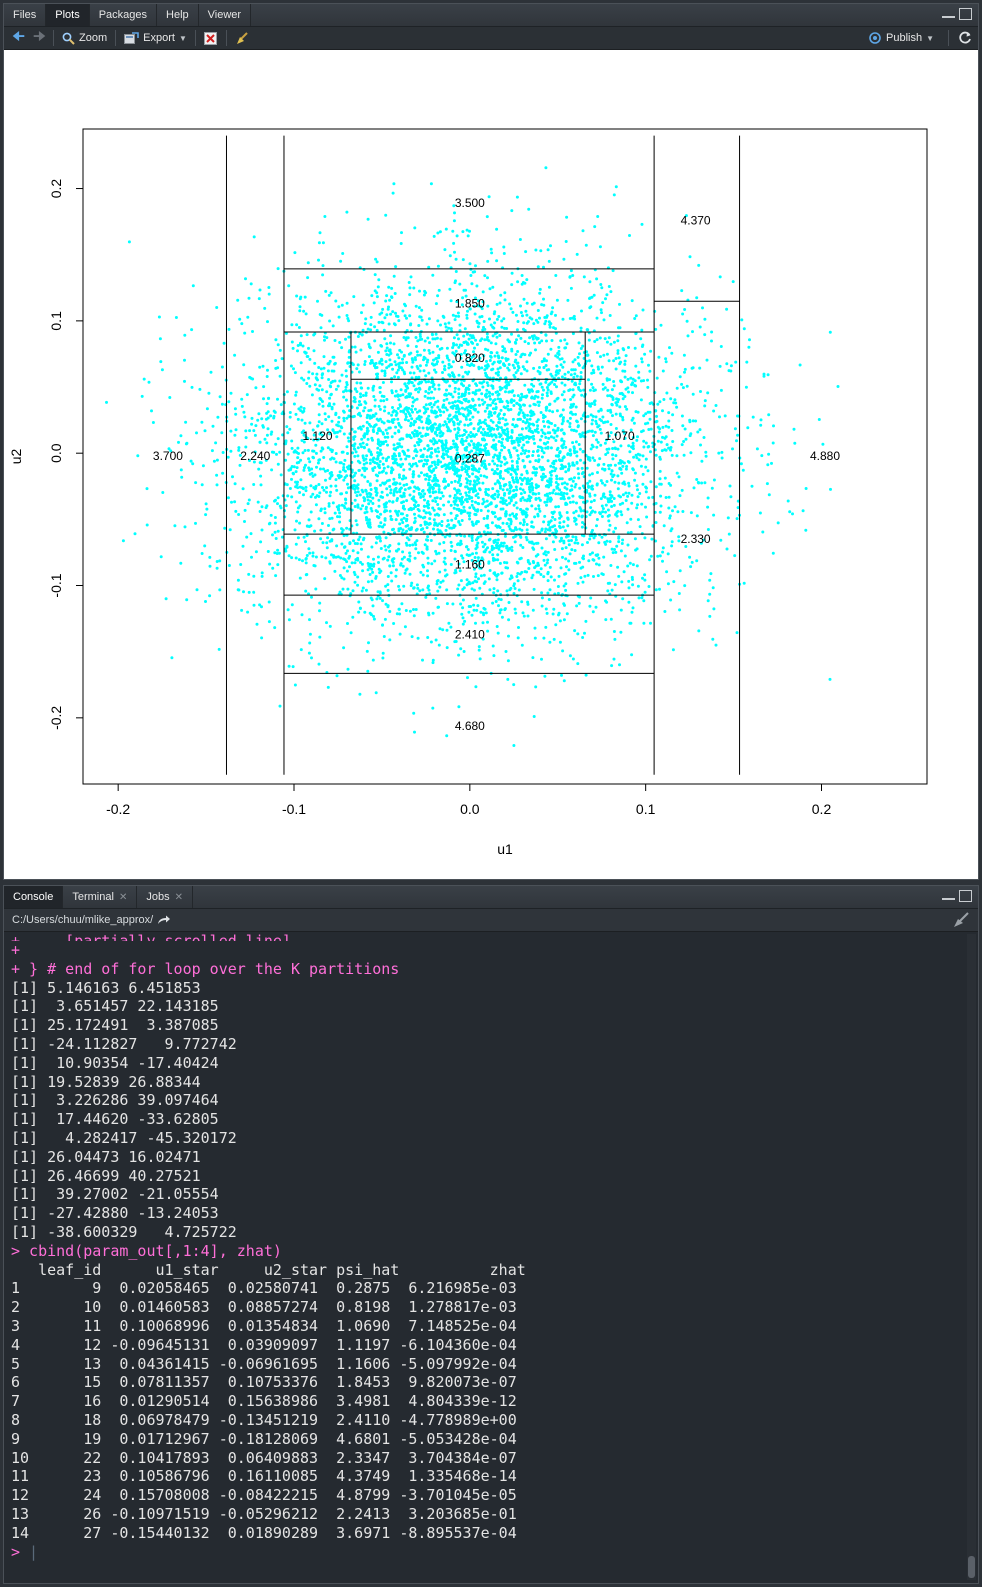 The height and width of the screenshot is (1587, 982). What do you see at coordinates (178, 15) in the screenshot?
I see `tab-help: Help` at bounding box center [178, 15].